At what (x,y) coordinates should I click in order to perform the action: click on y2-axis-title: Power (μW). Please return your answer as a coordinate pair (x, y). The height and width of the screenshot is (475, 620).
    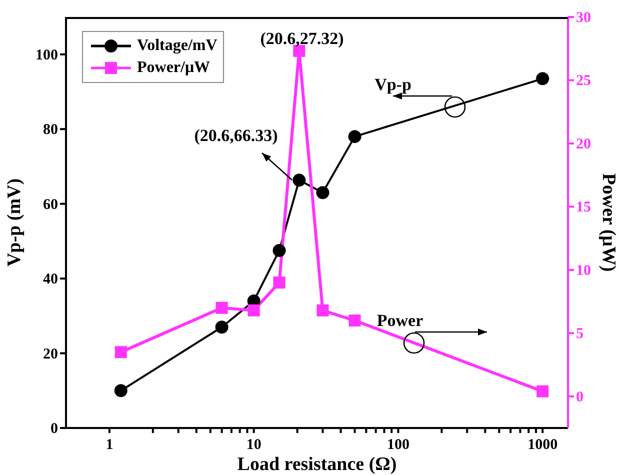
    Looking at the image, I should click on (608, 222).